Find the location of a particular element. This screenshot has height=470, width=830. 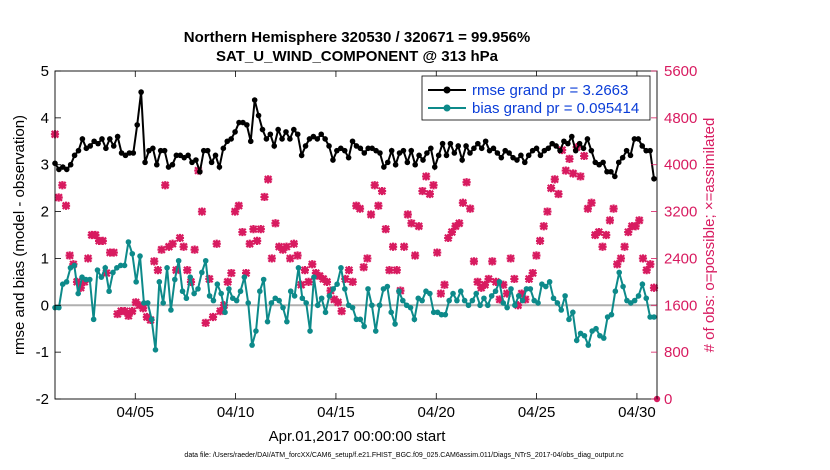

y-right-tick-label: 3200 is located at coordinates (680, 212).